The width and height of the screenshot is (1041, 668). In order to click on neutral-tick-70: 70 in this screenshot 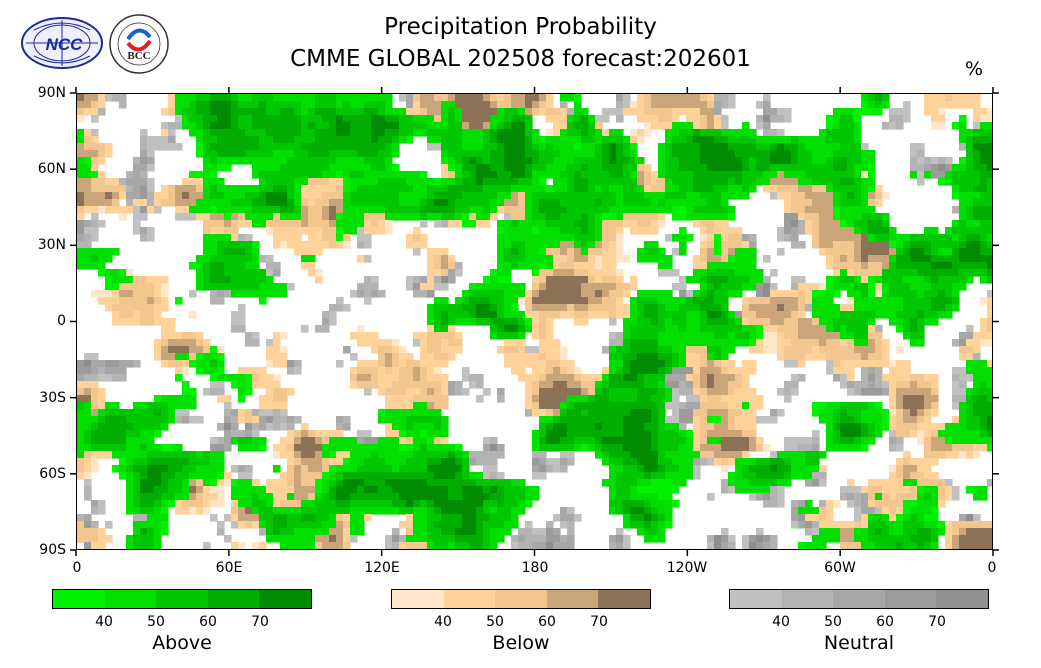, I will do `click(937, 622)`.